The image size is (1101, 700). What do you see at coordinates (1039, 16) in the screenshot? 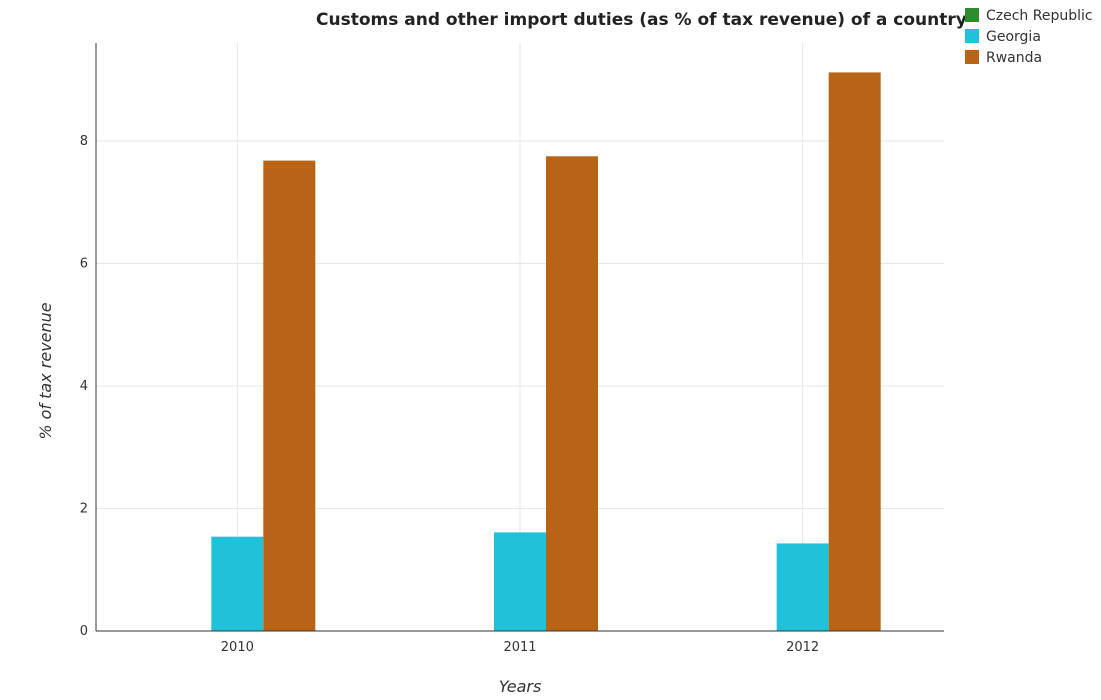
I see `legend-label: Czech Republic` at bounding box center [1039, 16].